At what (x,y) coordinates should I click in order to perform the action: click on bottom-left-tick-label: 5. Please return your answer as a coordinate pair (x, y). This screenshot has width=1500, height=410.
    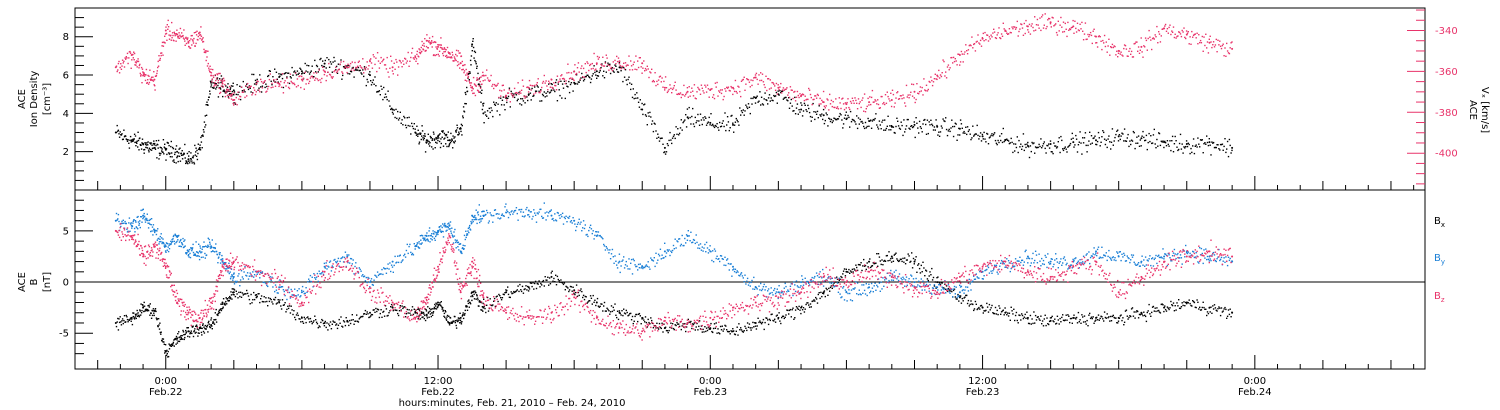
    Looking at the image, I should click on (66, 231).